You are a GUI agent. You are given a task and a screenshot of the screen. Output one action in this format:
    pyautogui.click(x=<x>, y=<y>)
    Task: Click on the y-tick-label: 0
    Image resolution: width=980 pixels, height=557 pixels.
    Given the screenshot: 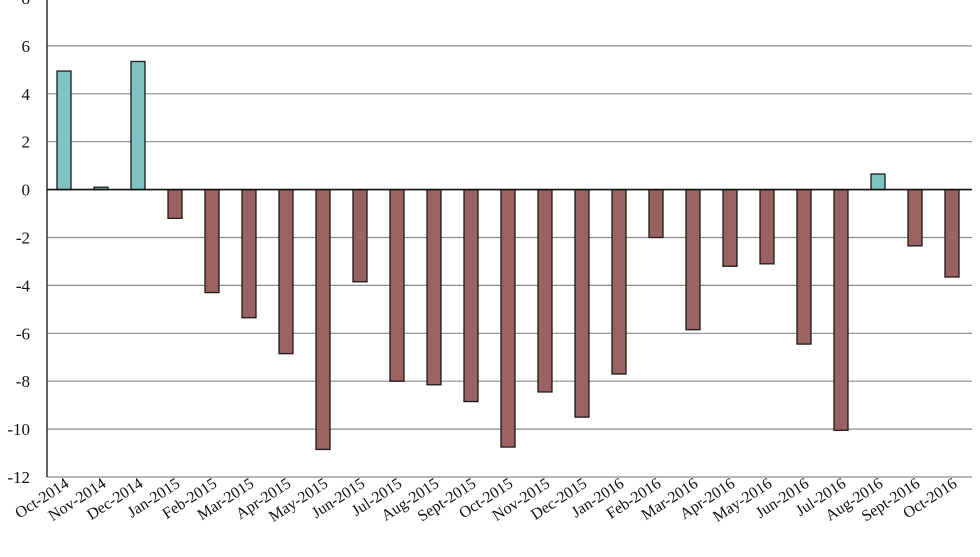 What is the action you would take?
    pyautogui.click(x=26, y=190)
    